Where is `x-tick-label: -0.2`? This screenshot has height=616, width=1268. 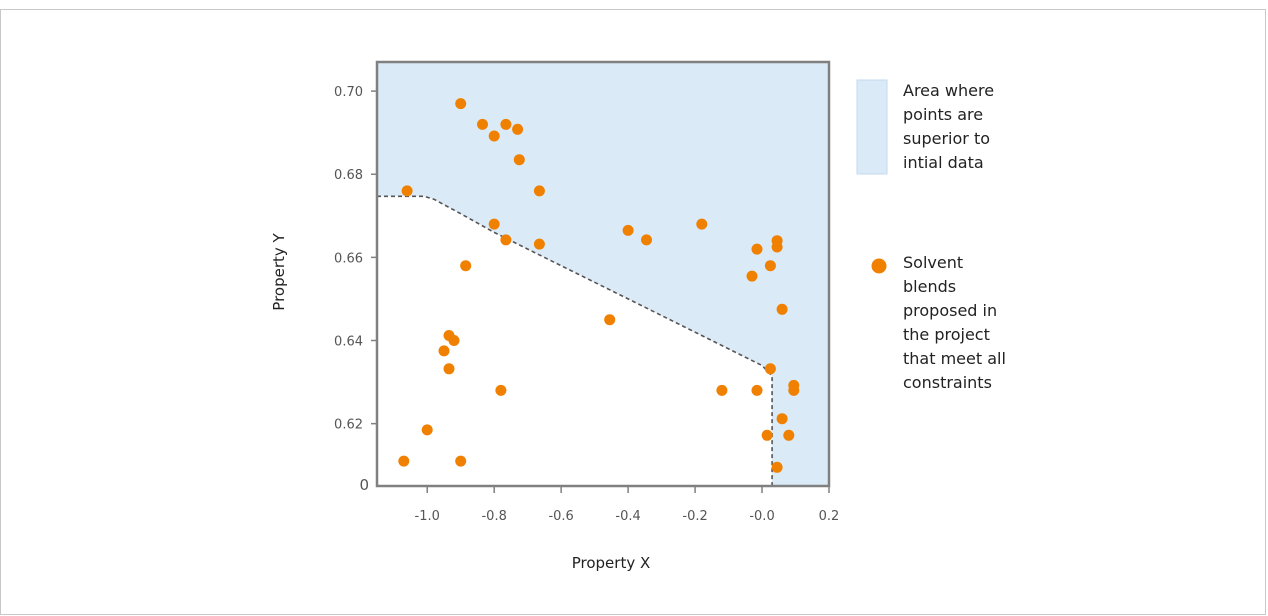 x-tick-label: -0.2 is located at coordinates (694, 516).